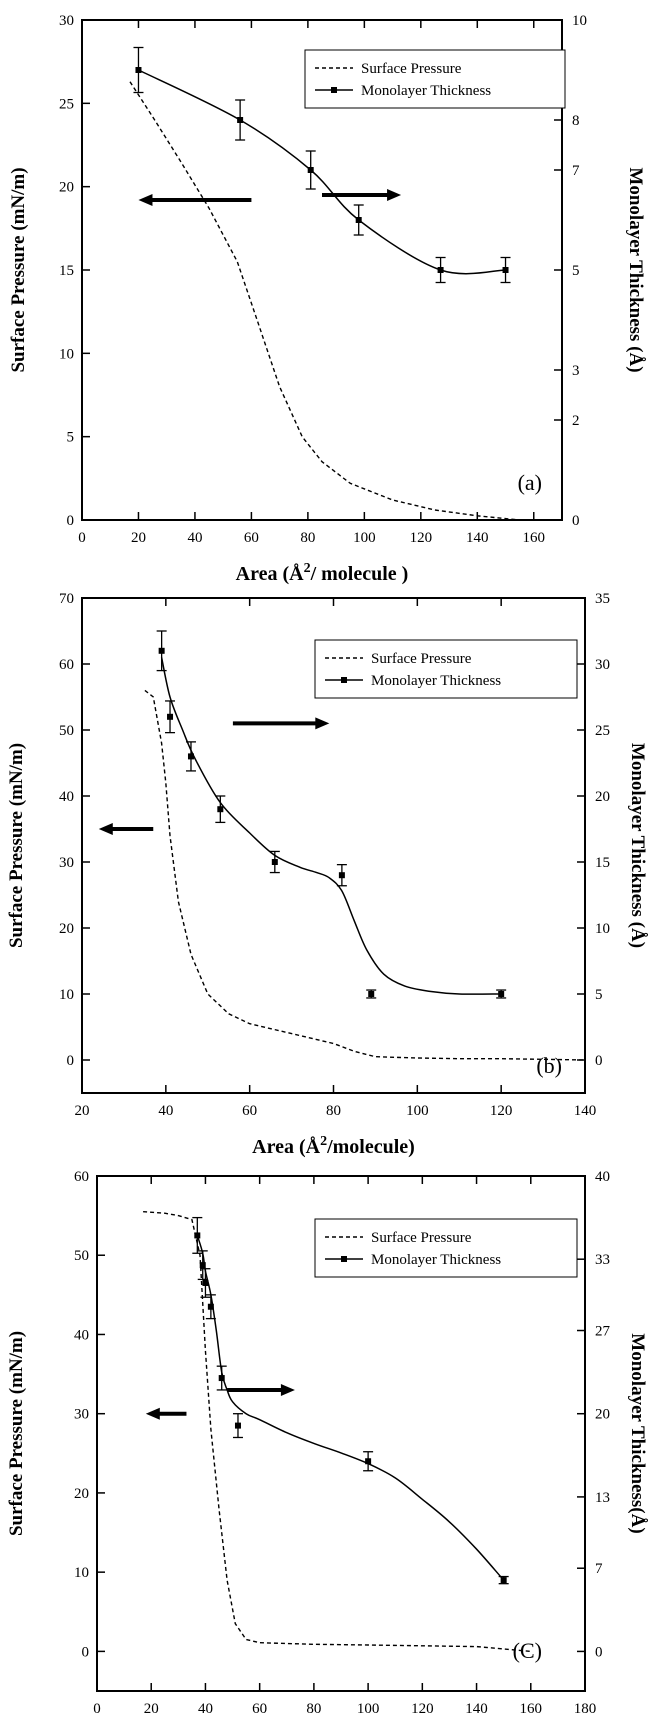 The height and width of the screenshot is (1717, 650). What do you see at coordinates (585, 1709) in the screenshot?
I see `x-tick-label: 180` at bounding box center [585, 1709].